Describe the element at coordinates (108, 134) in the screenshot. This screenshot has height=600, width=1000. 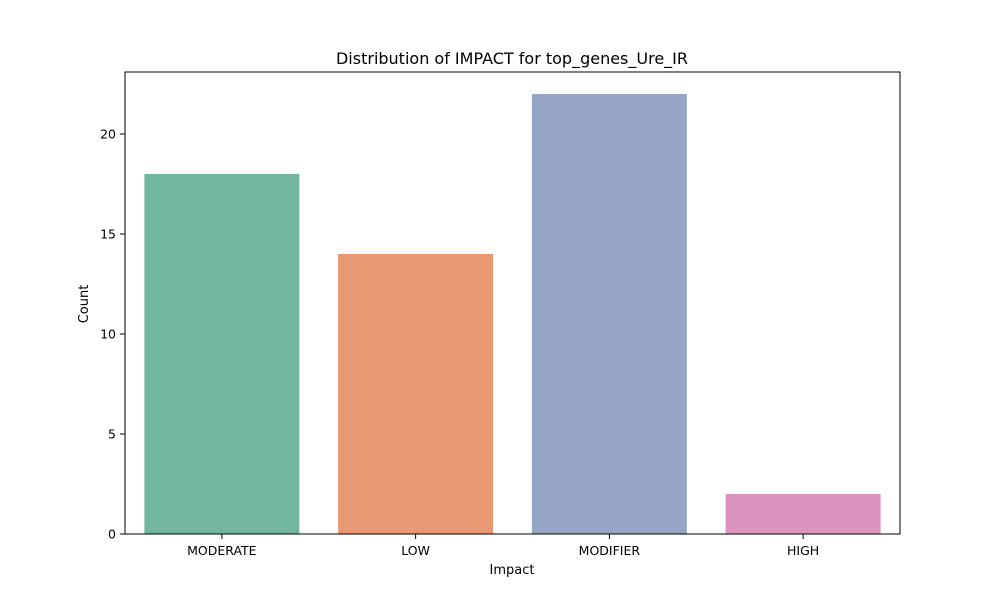
I see `y-tick-label: 20` at that location.